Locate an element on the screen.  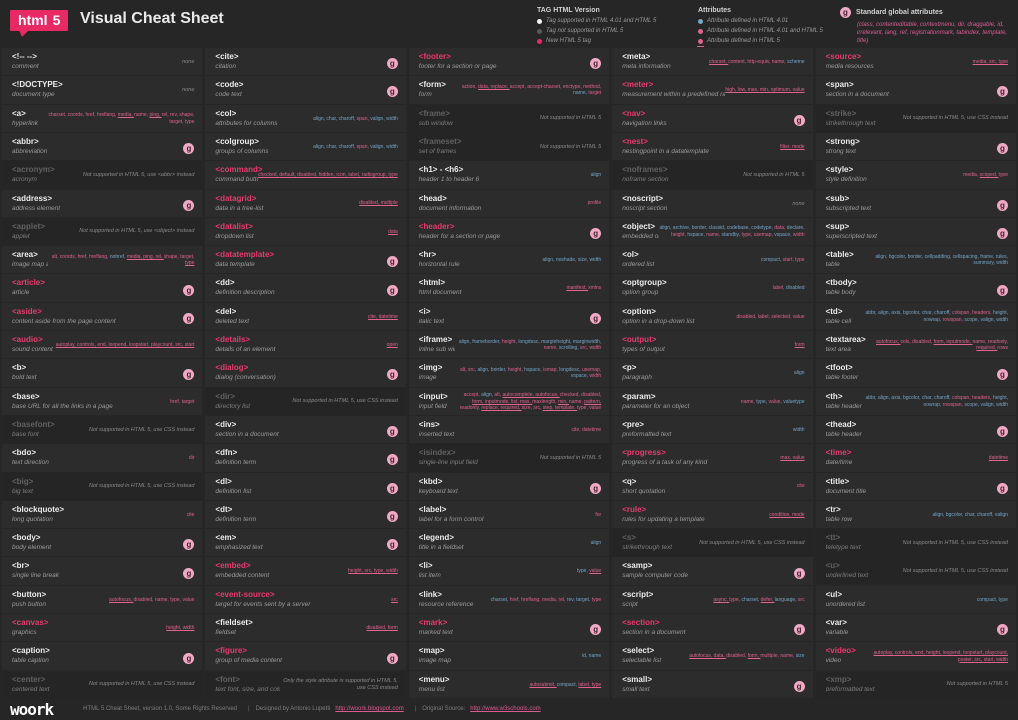
attribute-name: name is located at coordinates (595, 656).